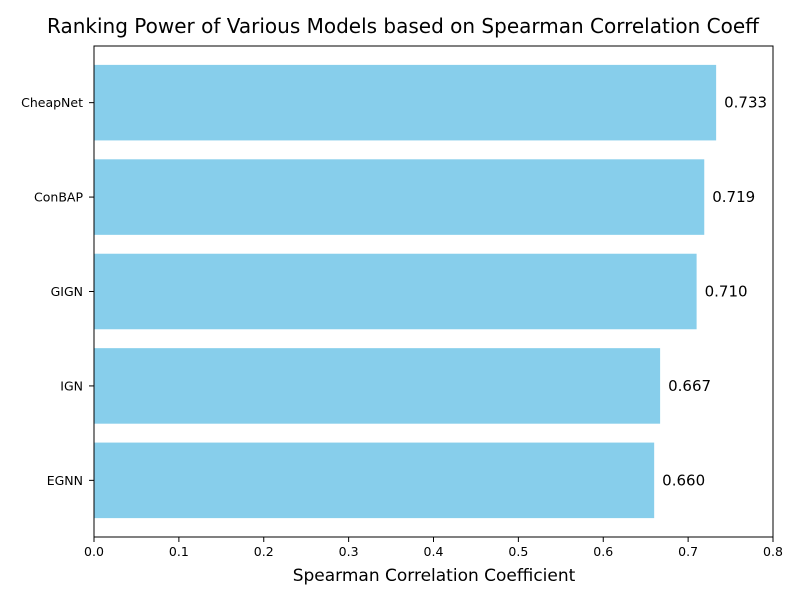 Image resolution: width=800 pixels, height=600 pixels. Describe the element at coordinates (52, 102) in the screenshot. I see `y-tick-label: CheapNet` at that location.